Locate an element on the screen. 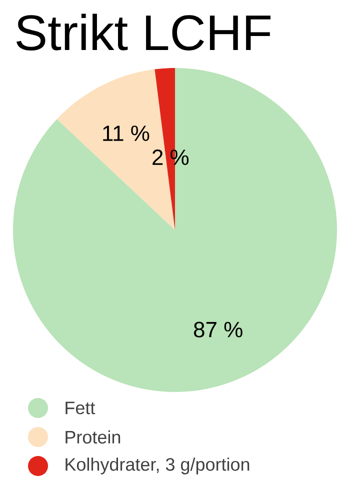 This screenshot has width=344, height=492. legend-label: Fett is located at coordinates (81, 408).